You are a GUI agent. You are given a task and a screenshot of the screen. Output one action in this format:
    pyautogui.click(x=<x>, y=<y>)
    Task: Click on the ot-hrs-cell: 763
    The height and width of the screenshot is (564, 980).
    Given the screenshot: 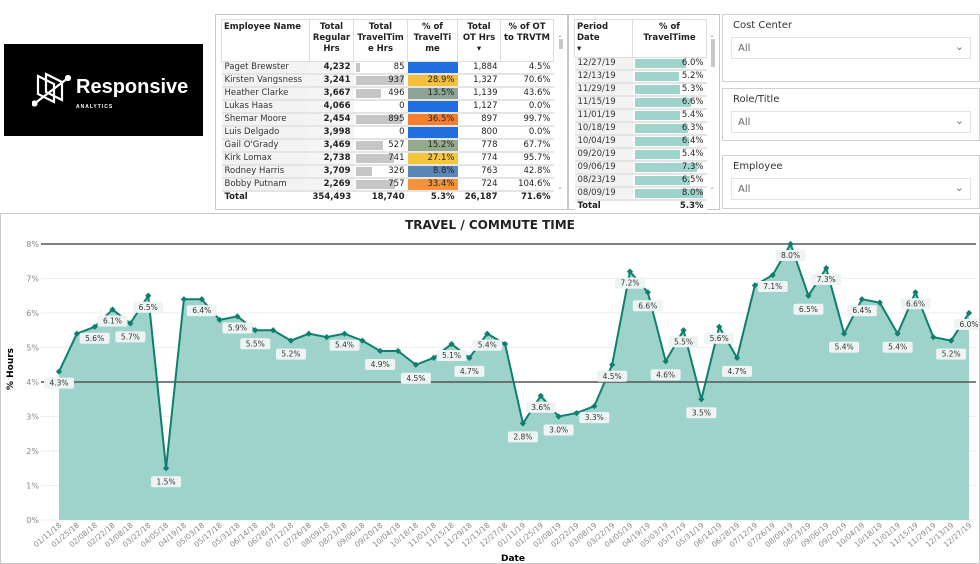 What is the action you would take?
    pyautogui.click(x=479, y=172)
    